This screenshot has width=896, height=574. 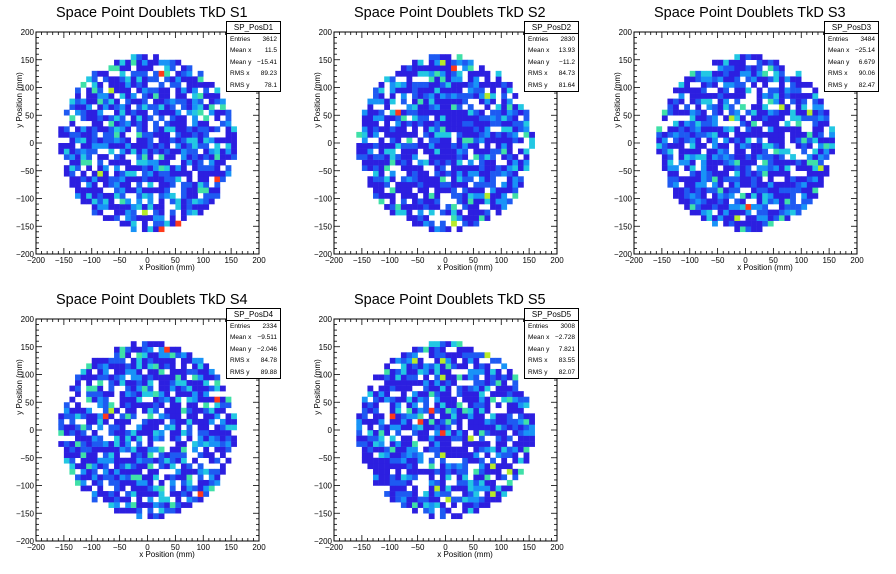 I want to click on x-tick-label: 0, so click(x=147, y=547).